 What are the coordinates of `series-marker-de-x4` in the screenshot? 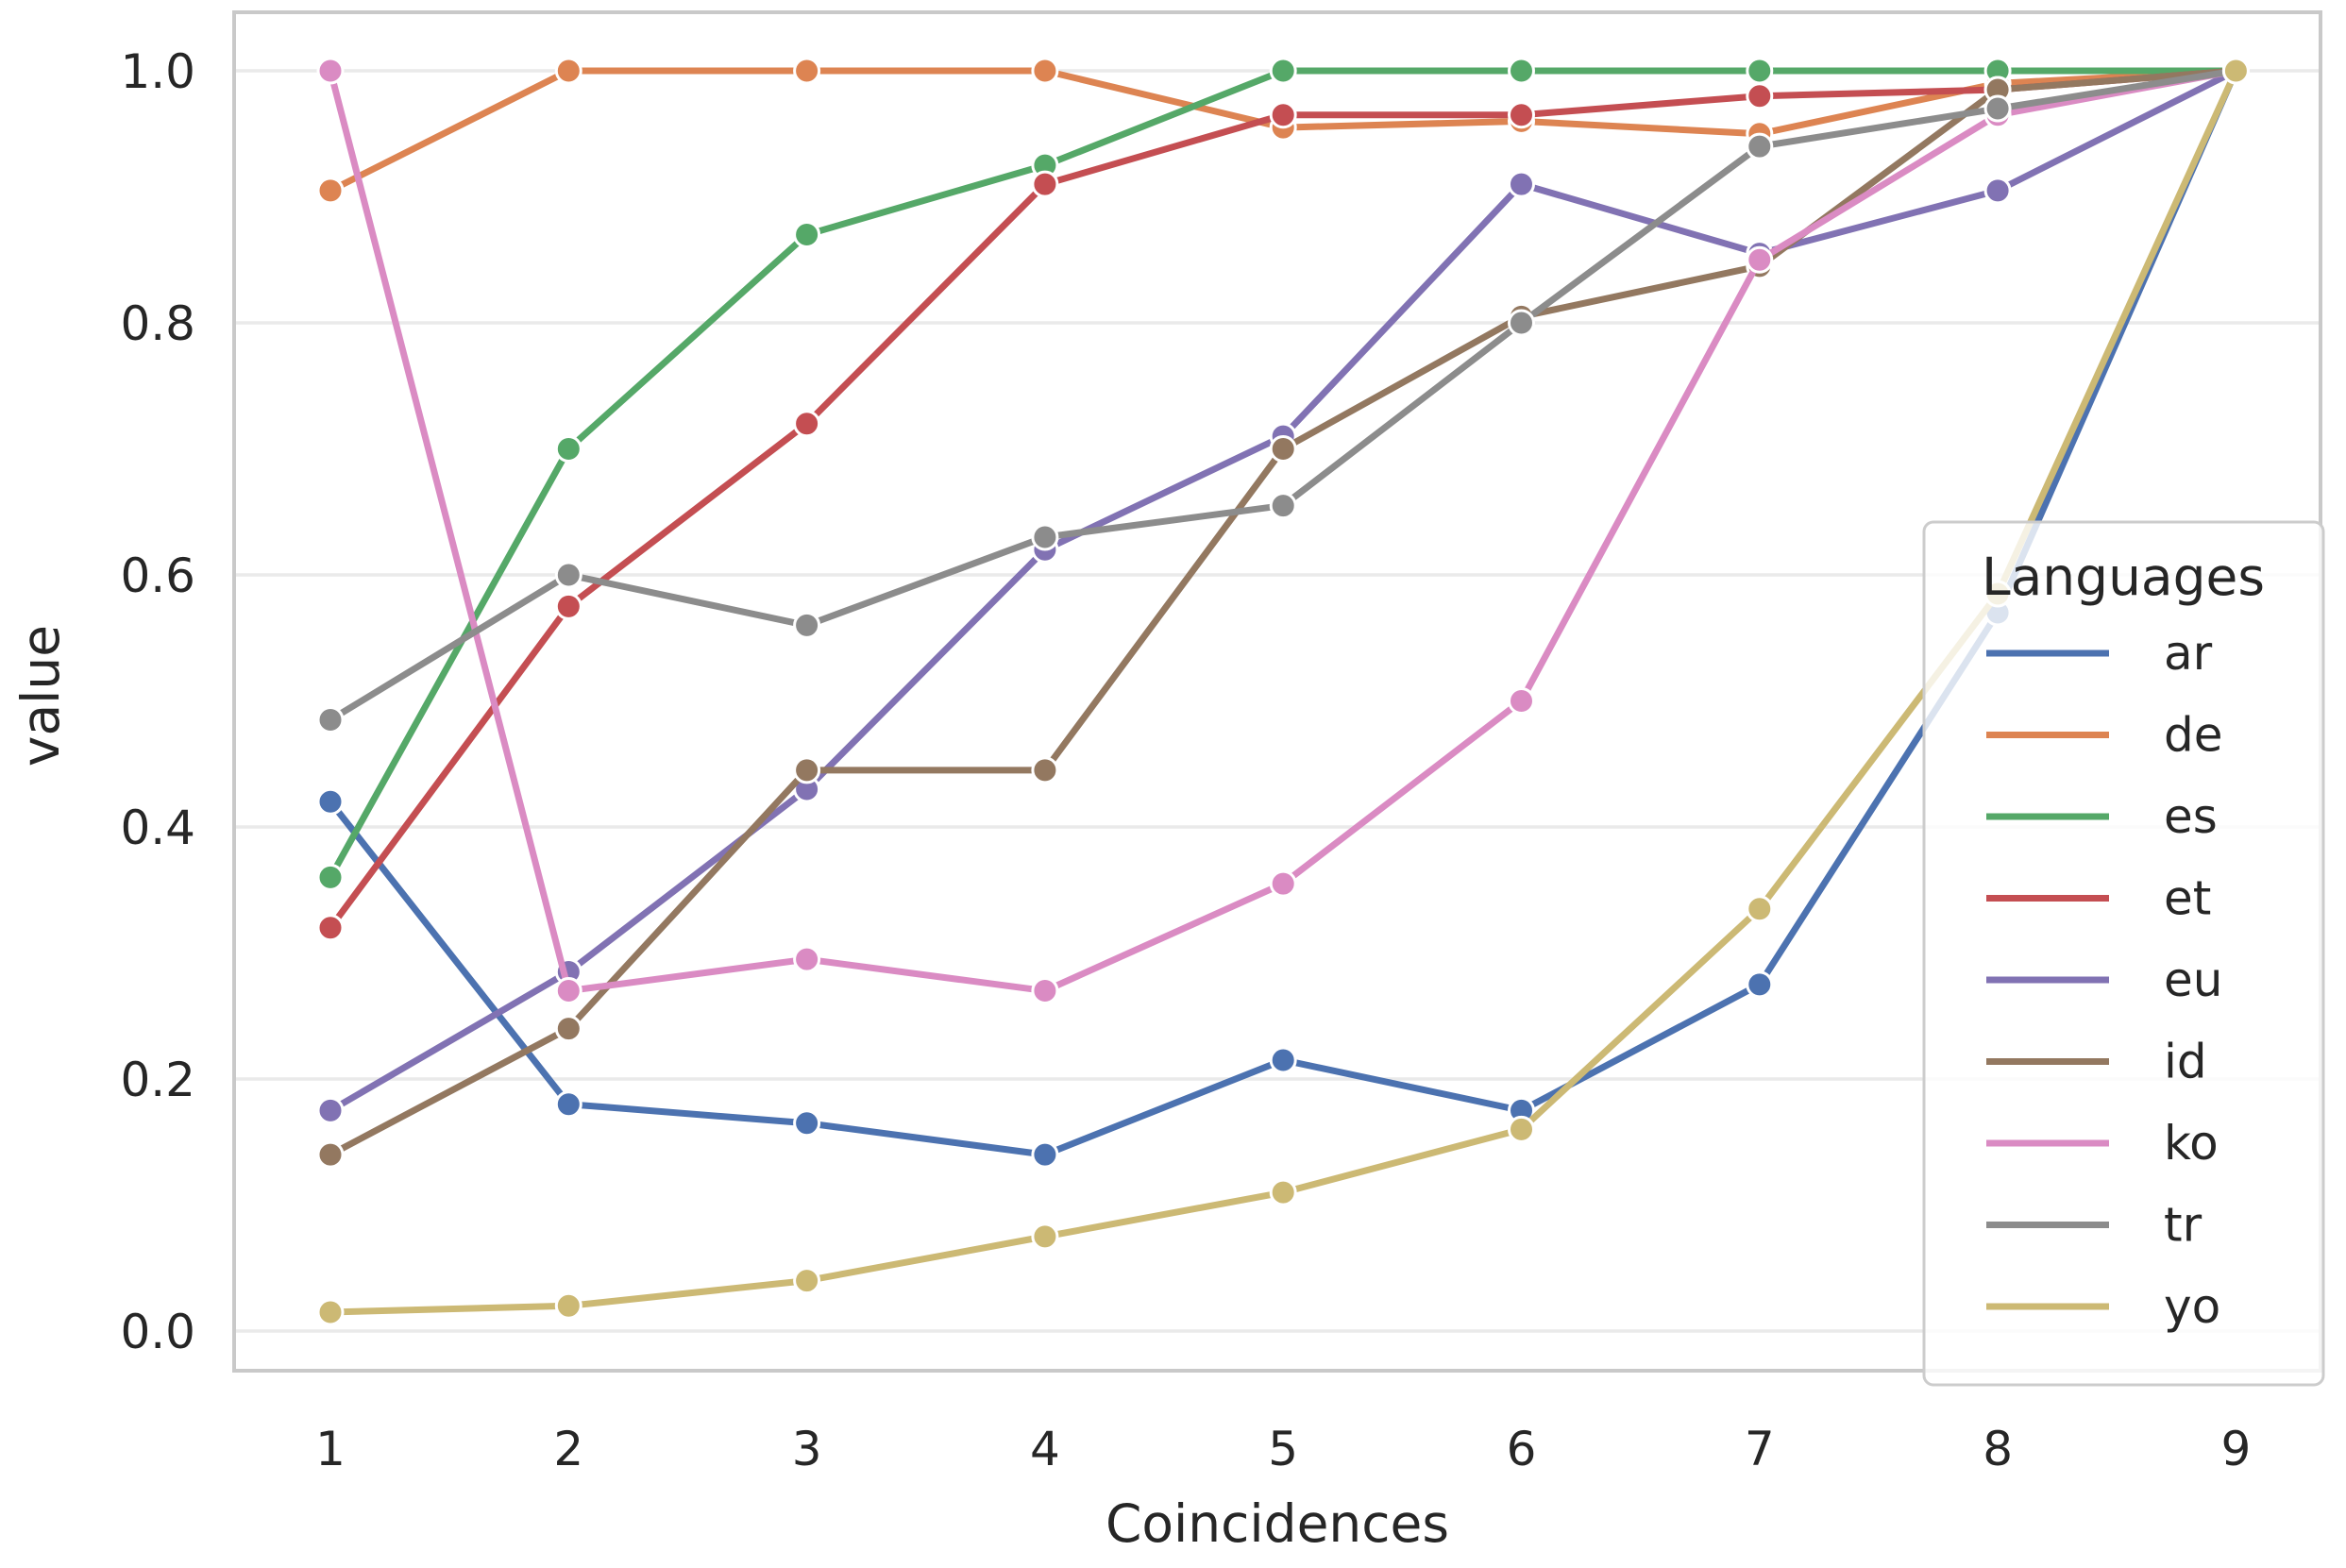 It's located at (1045, 71).